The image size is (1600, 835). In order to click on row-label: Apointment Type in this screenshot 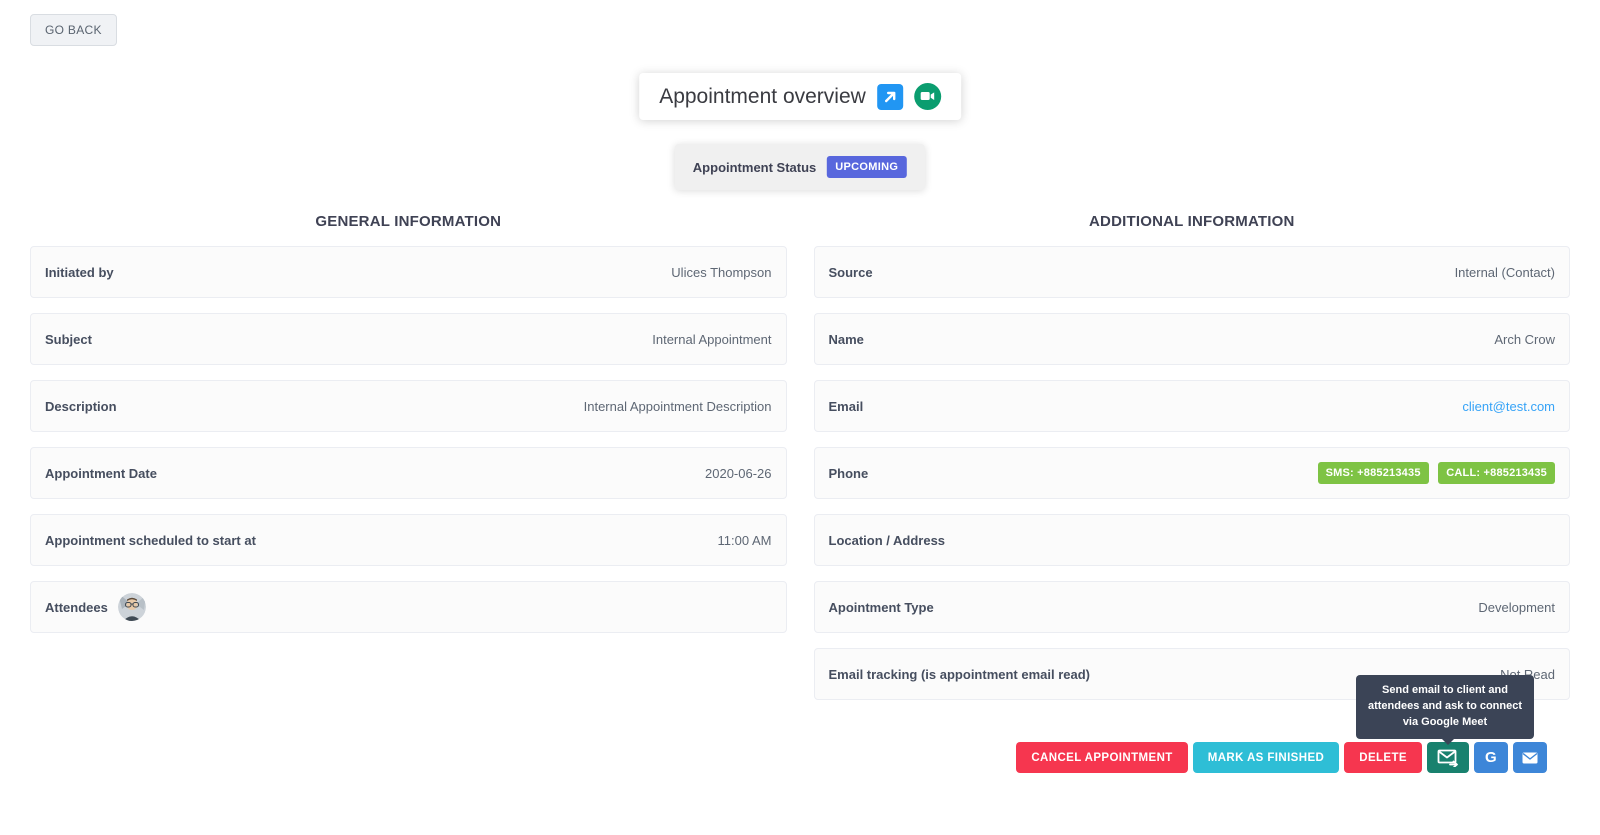, I will do `click(881, 607)`.